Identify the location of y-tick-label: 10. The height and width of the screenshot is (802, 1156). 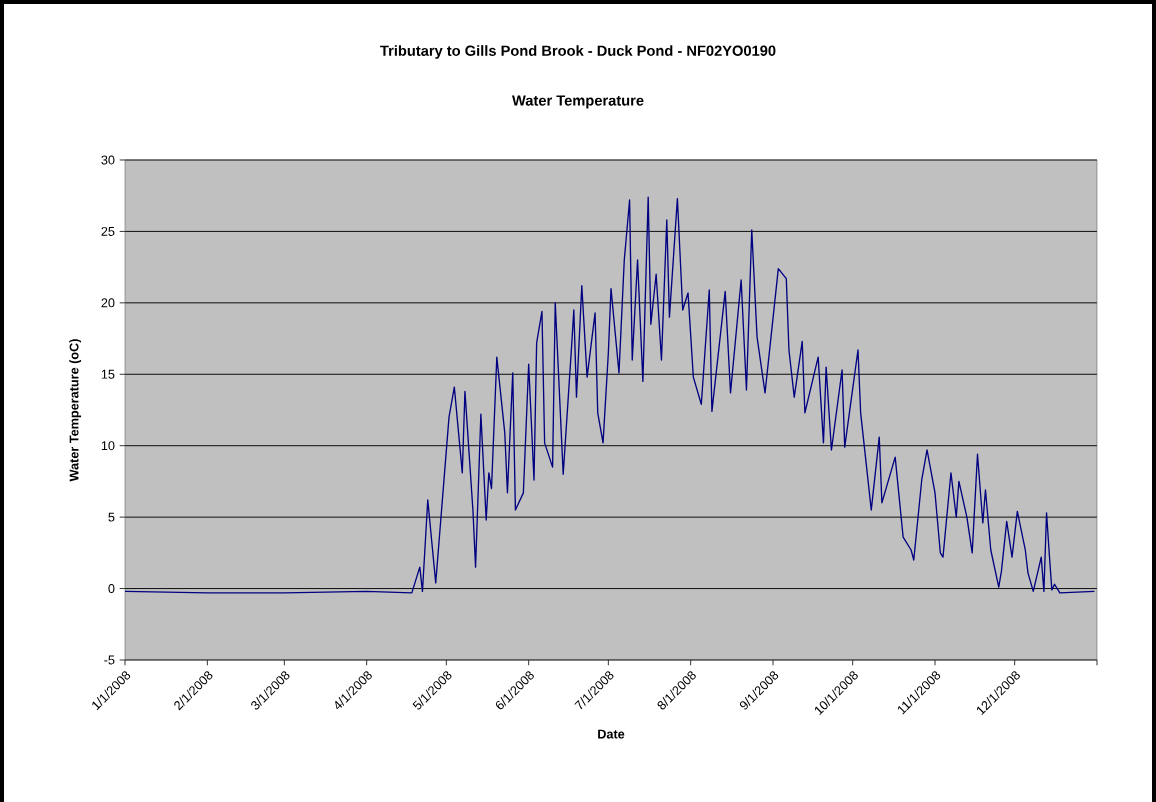
(108, 446).